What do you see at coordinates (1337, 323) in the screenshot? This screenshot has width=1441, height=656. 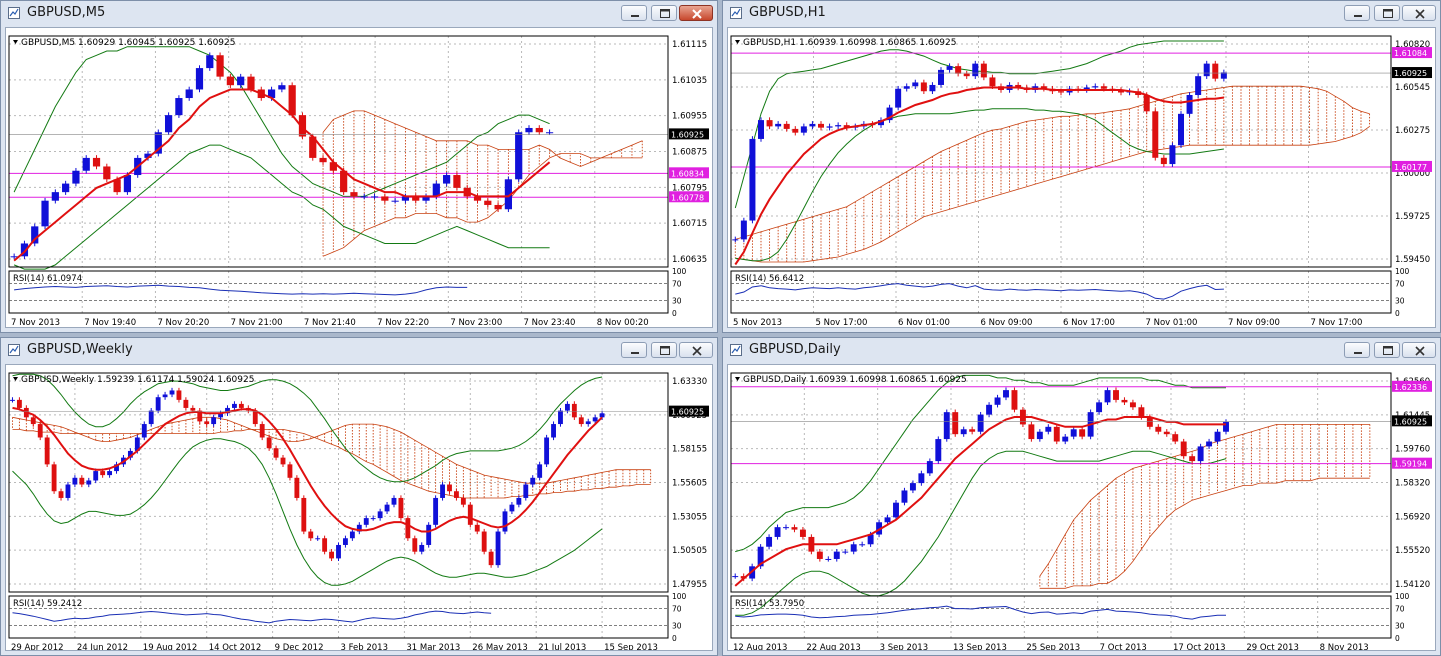 I see `time-axis-label: 7 Nov 17:00` at bounding box center [1337, 323].